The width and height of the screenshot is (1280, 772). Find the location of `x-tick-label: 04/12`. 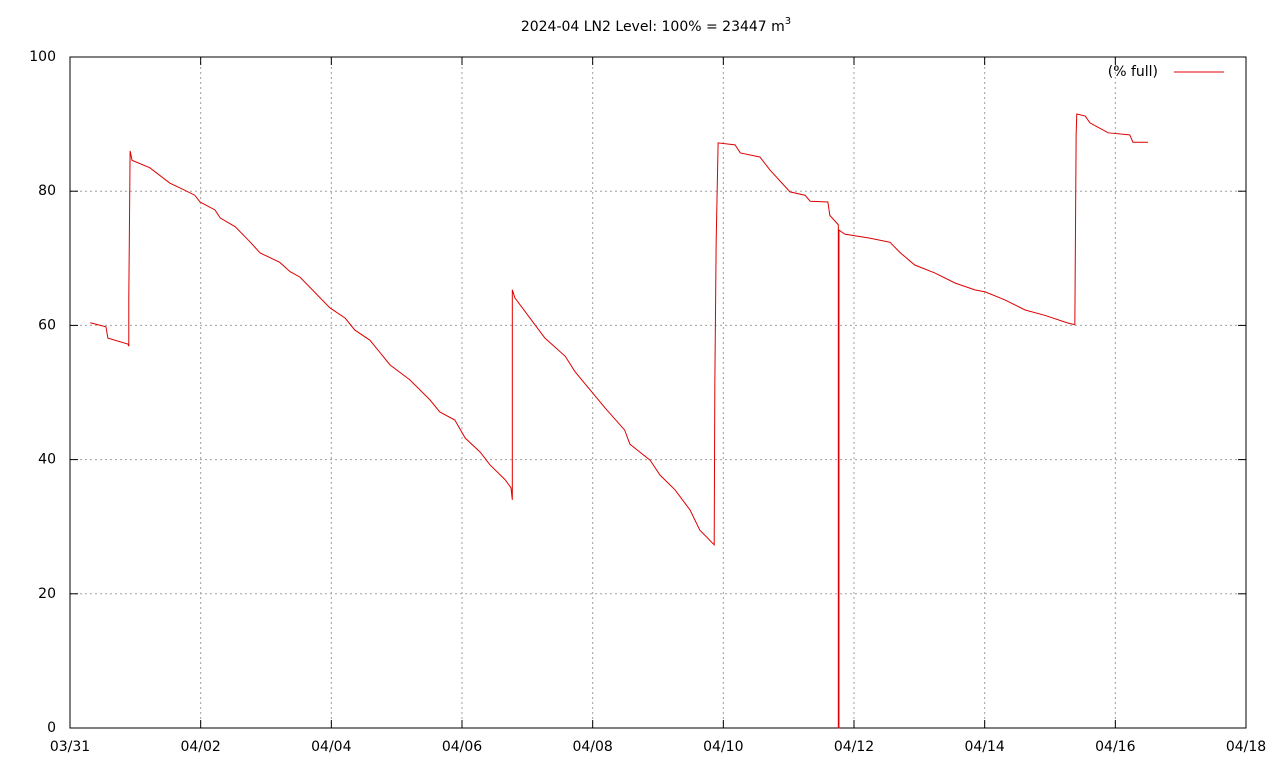

x-tick-label: 04/12 is located at coordinates (854, 747).